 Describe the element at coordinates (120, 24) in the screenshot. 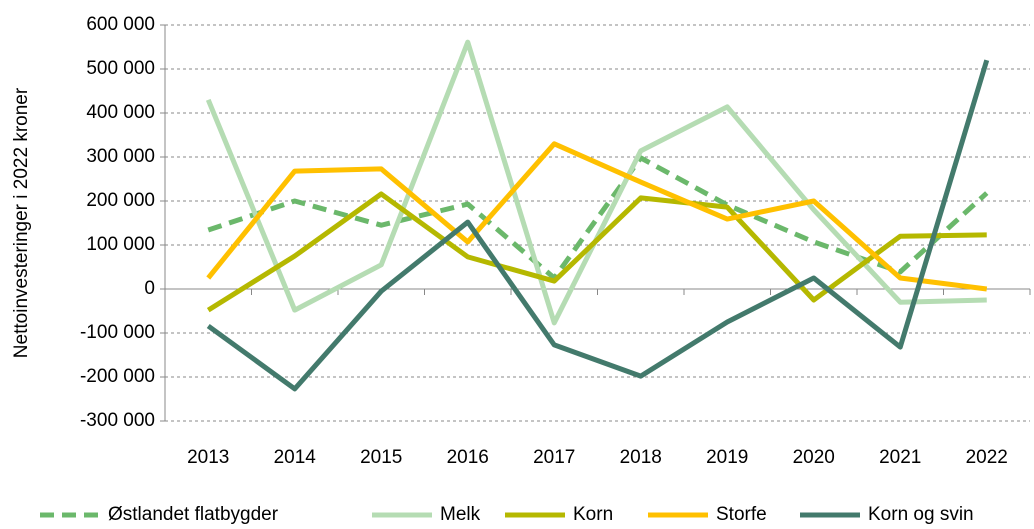

I see `y-tick-label: 600 000` at that location.